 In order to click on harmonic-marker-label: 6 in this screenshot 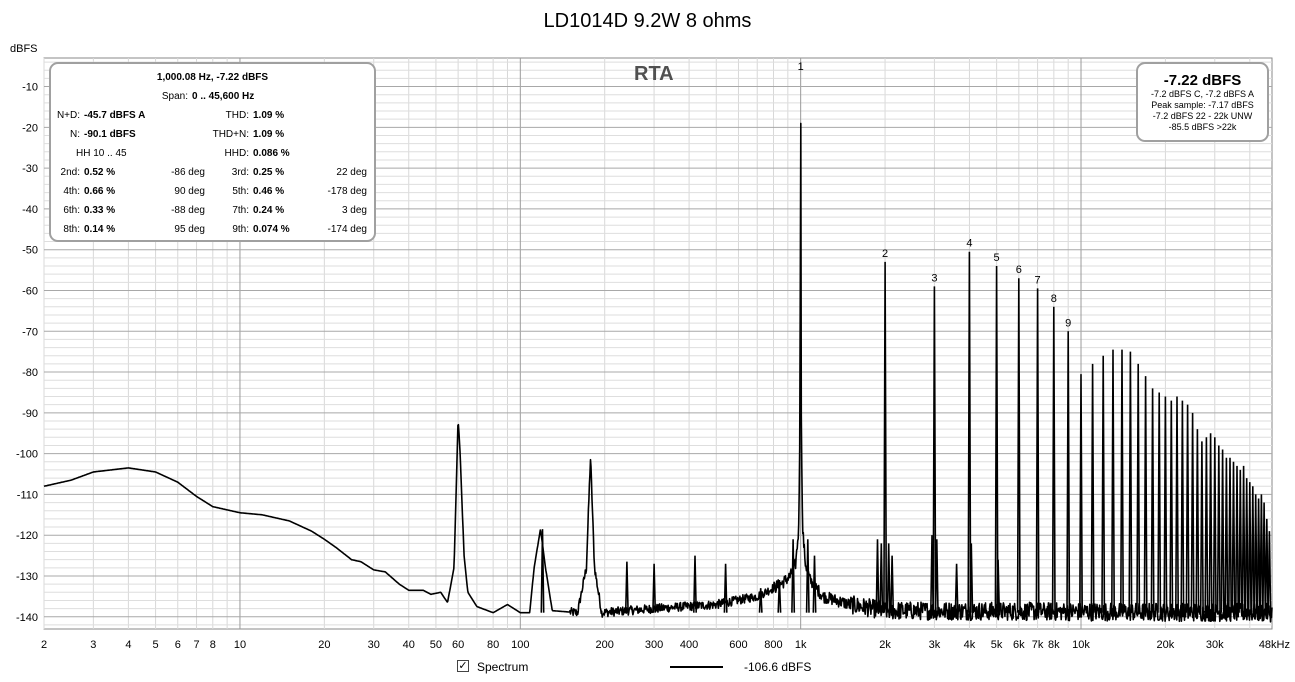, I will do `click(1019, 270)`.